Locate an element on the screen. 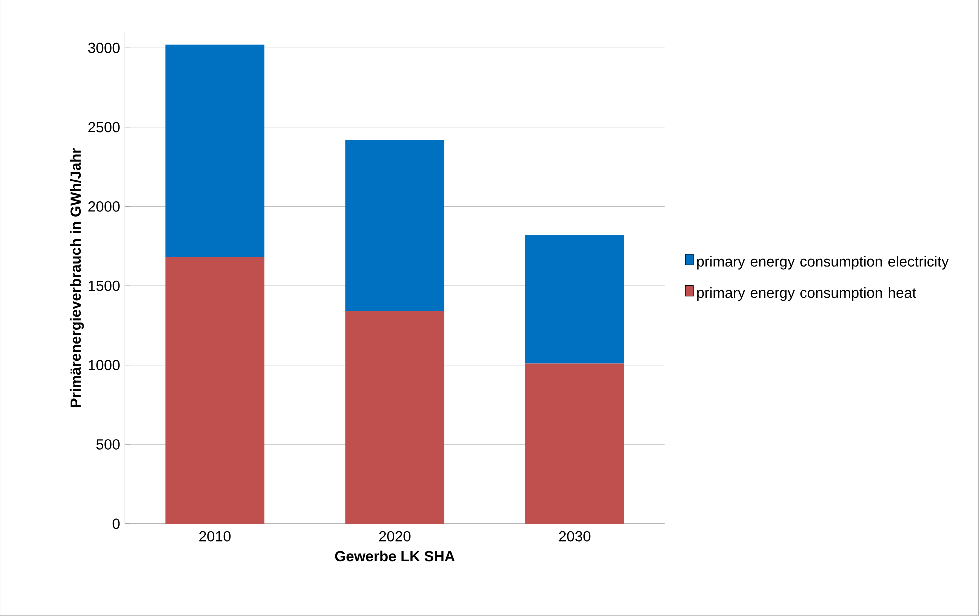  legend-label: primary energy consumption heat is located at coordinates (806, 294).